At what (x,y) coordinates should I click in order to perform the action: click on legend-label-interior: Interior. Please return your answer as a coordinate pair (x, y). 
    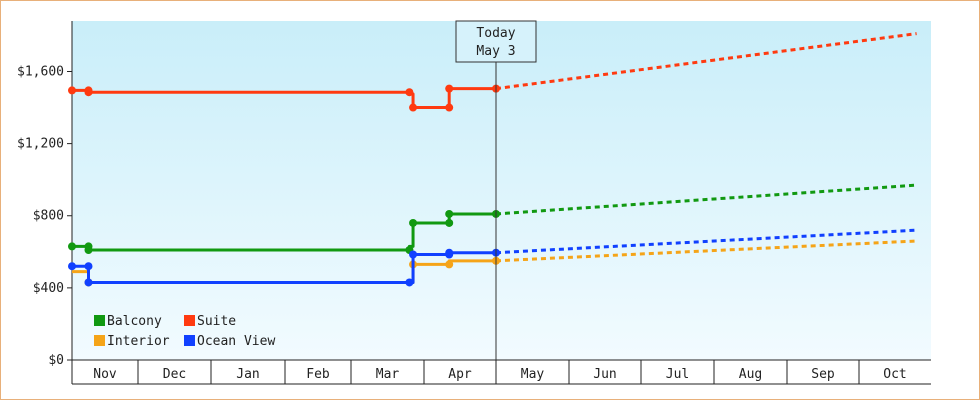
    Looking at the image, I should click on (138, 341).